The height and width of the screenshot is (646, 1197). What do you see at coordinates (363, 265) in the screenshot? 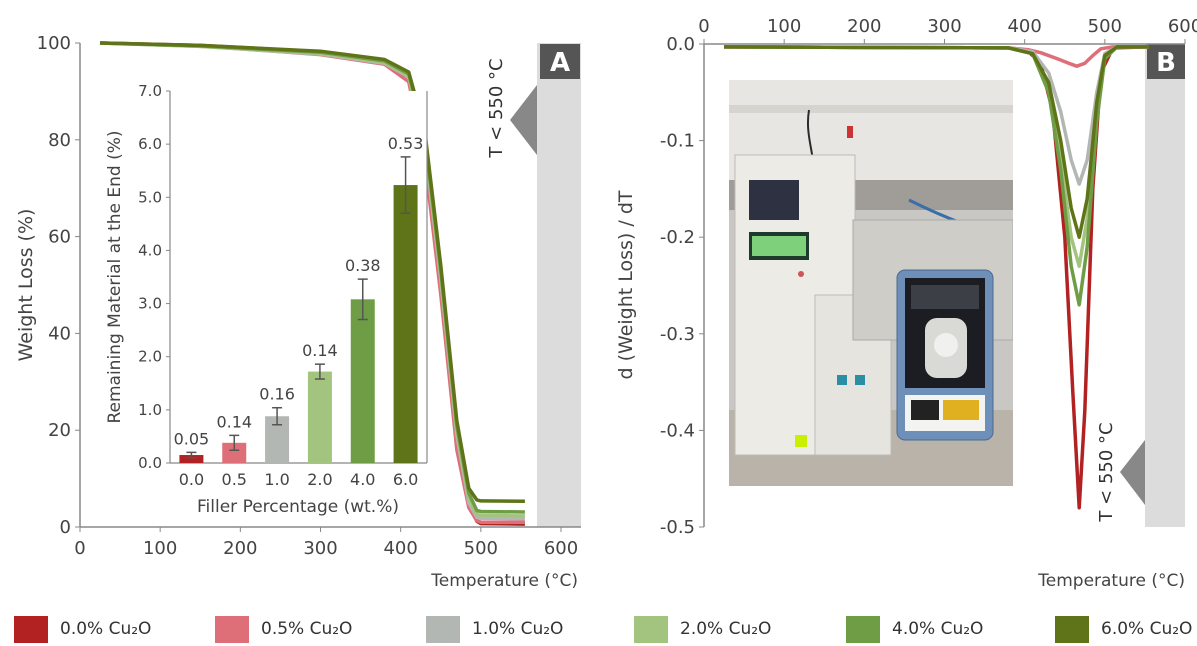
I see `inset-data-label-4: 0.38` at bounding box center [363, 265].